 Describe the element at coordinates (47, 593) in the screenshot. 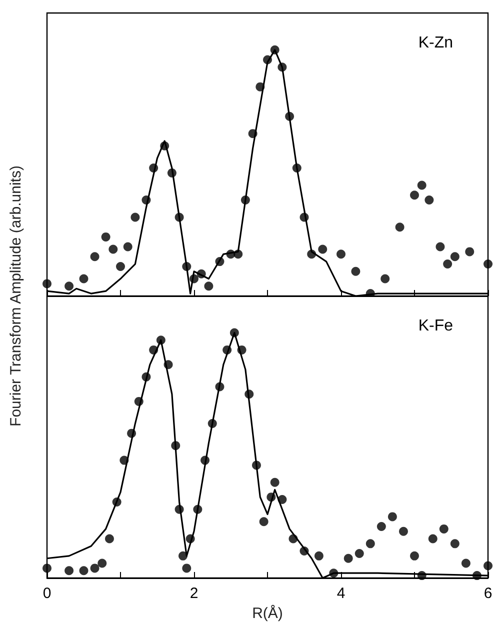

I see `x-tick-label: 0` at that location.